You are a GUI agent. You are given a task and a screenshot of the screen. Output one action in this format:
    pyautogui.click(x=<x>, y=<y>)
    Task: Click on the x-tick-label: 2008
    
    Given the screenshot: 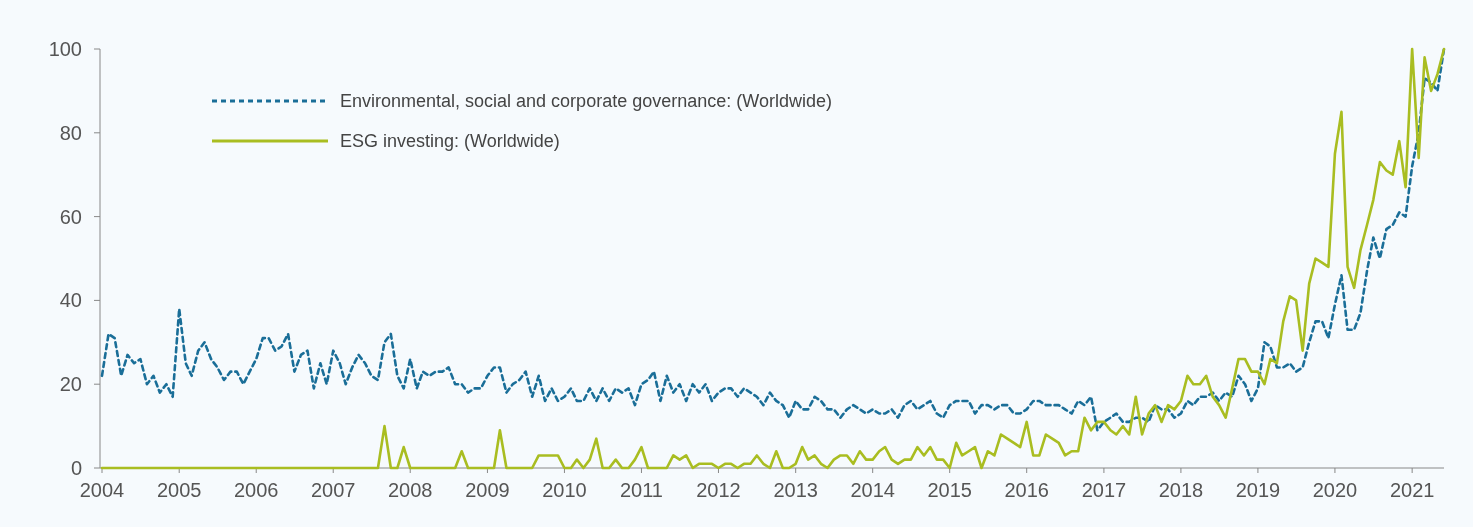 What is the action you would take?
    pyautogui.click(x=410, y=490)
    